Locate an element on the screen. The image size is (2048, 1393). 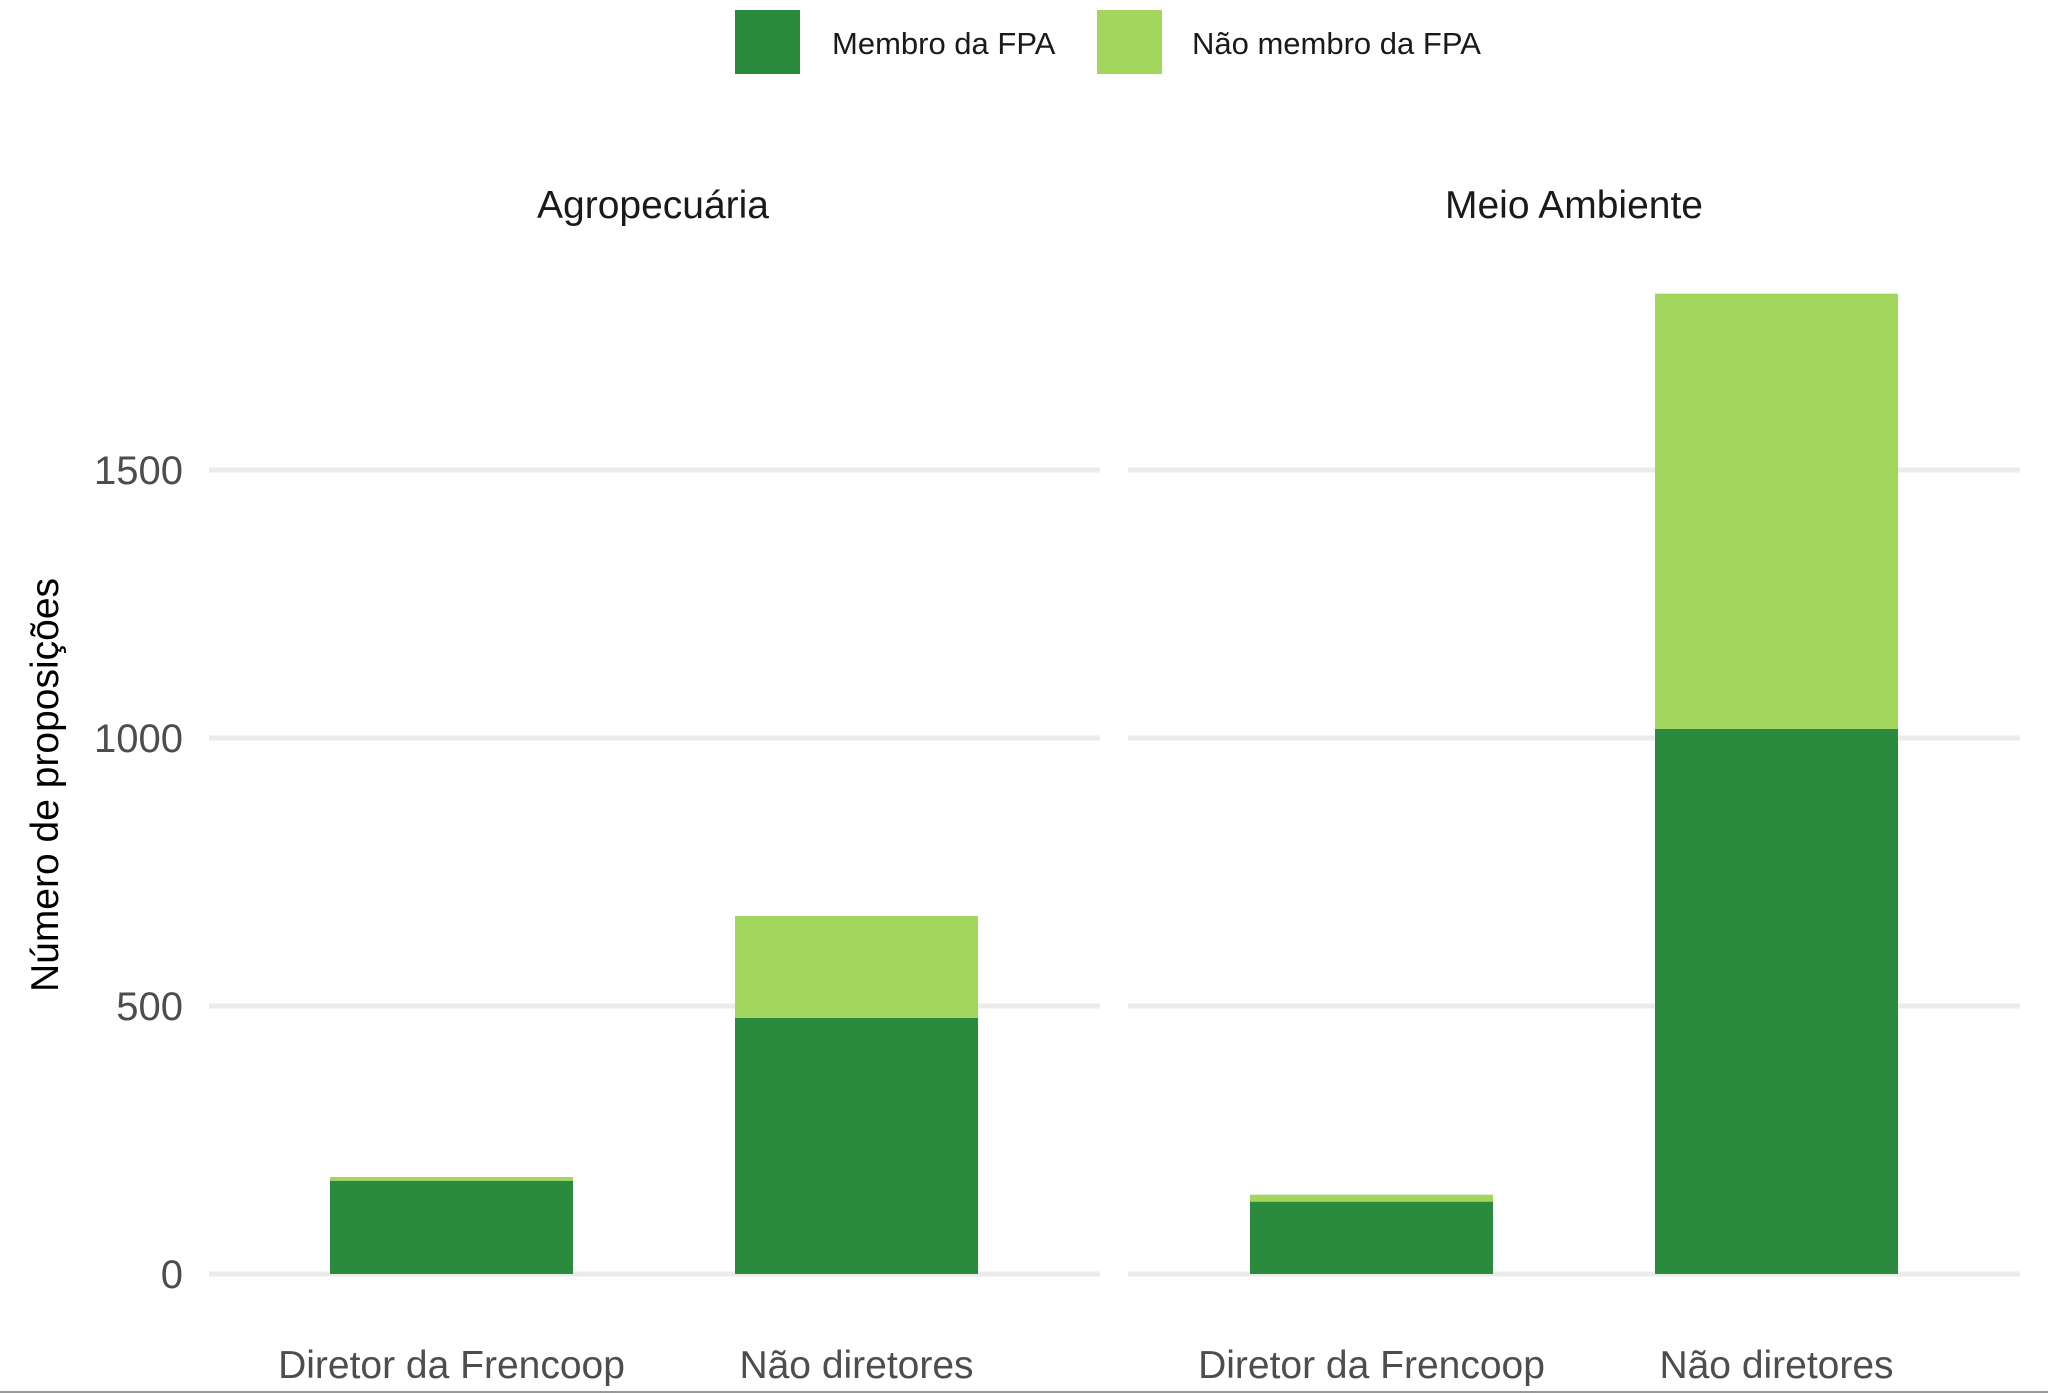
legend-swatch-member is located at coordinates (767, 42).